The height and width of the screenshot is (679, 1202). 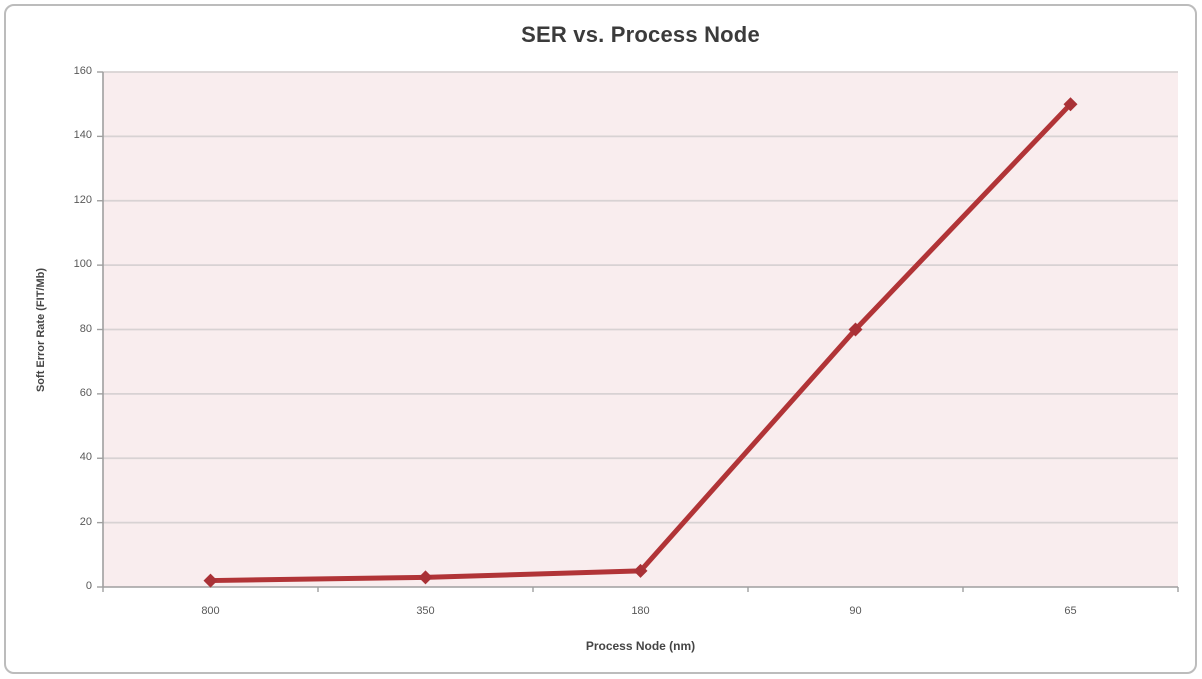 What do you see at coordinates (85, 328) in the screenshot?
I see `y-tick-label: 80` at bounding box center [85, 328].